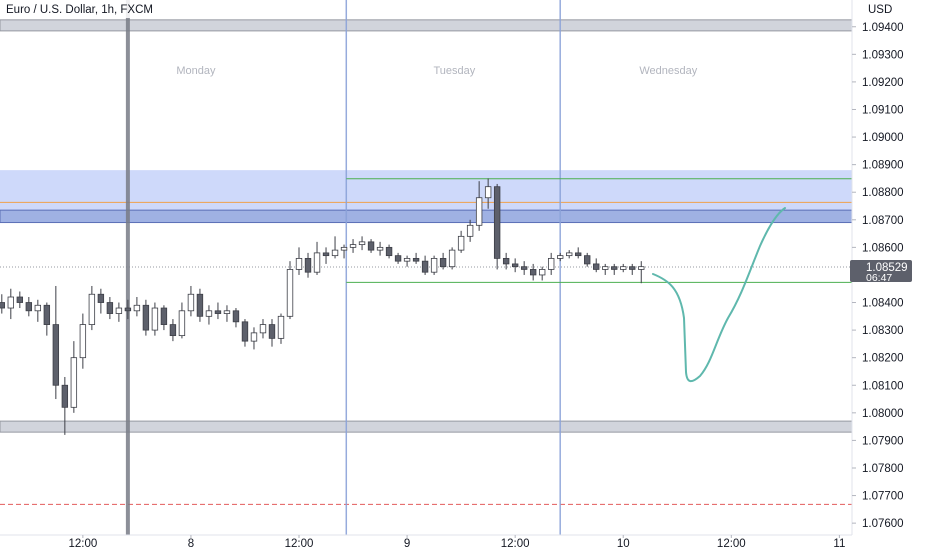  Describe the element at coordinates (407, 544) in the screenshot. I see `x-tick-label: 9` at that location.